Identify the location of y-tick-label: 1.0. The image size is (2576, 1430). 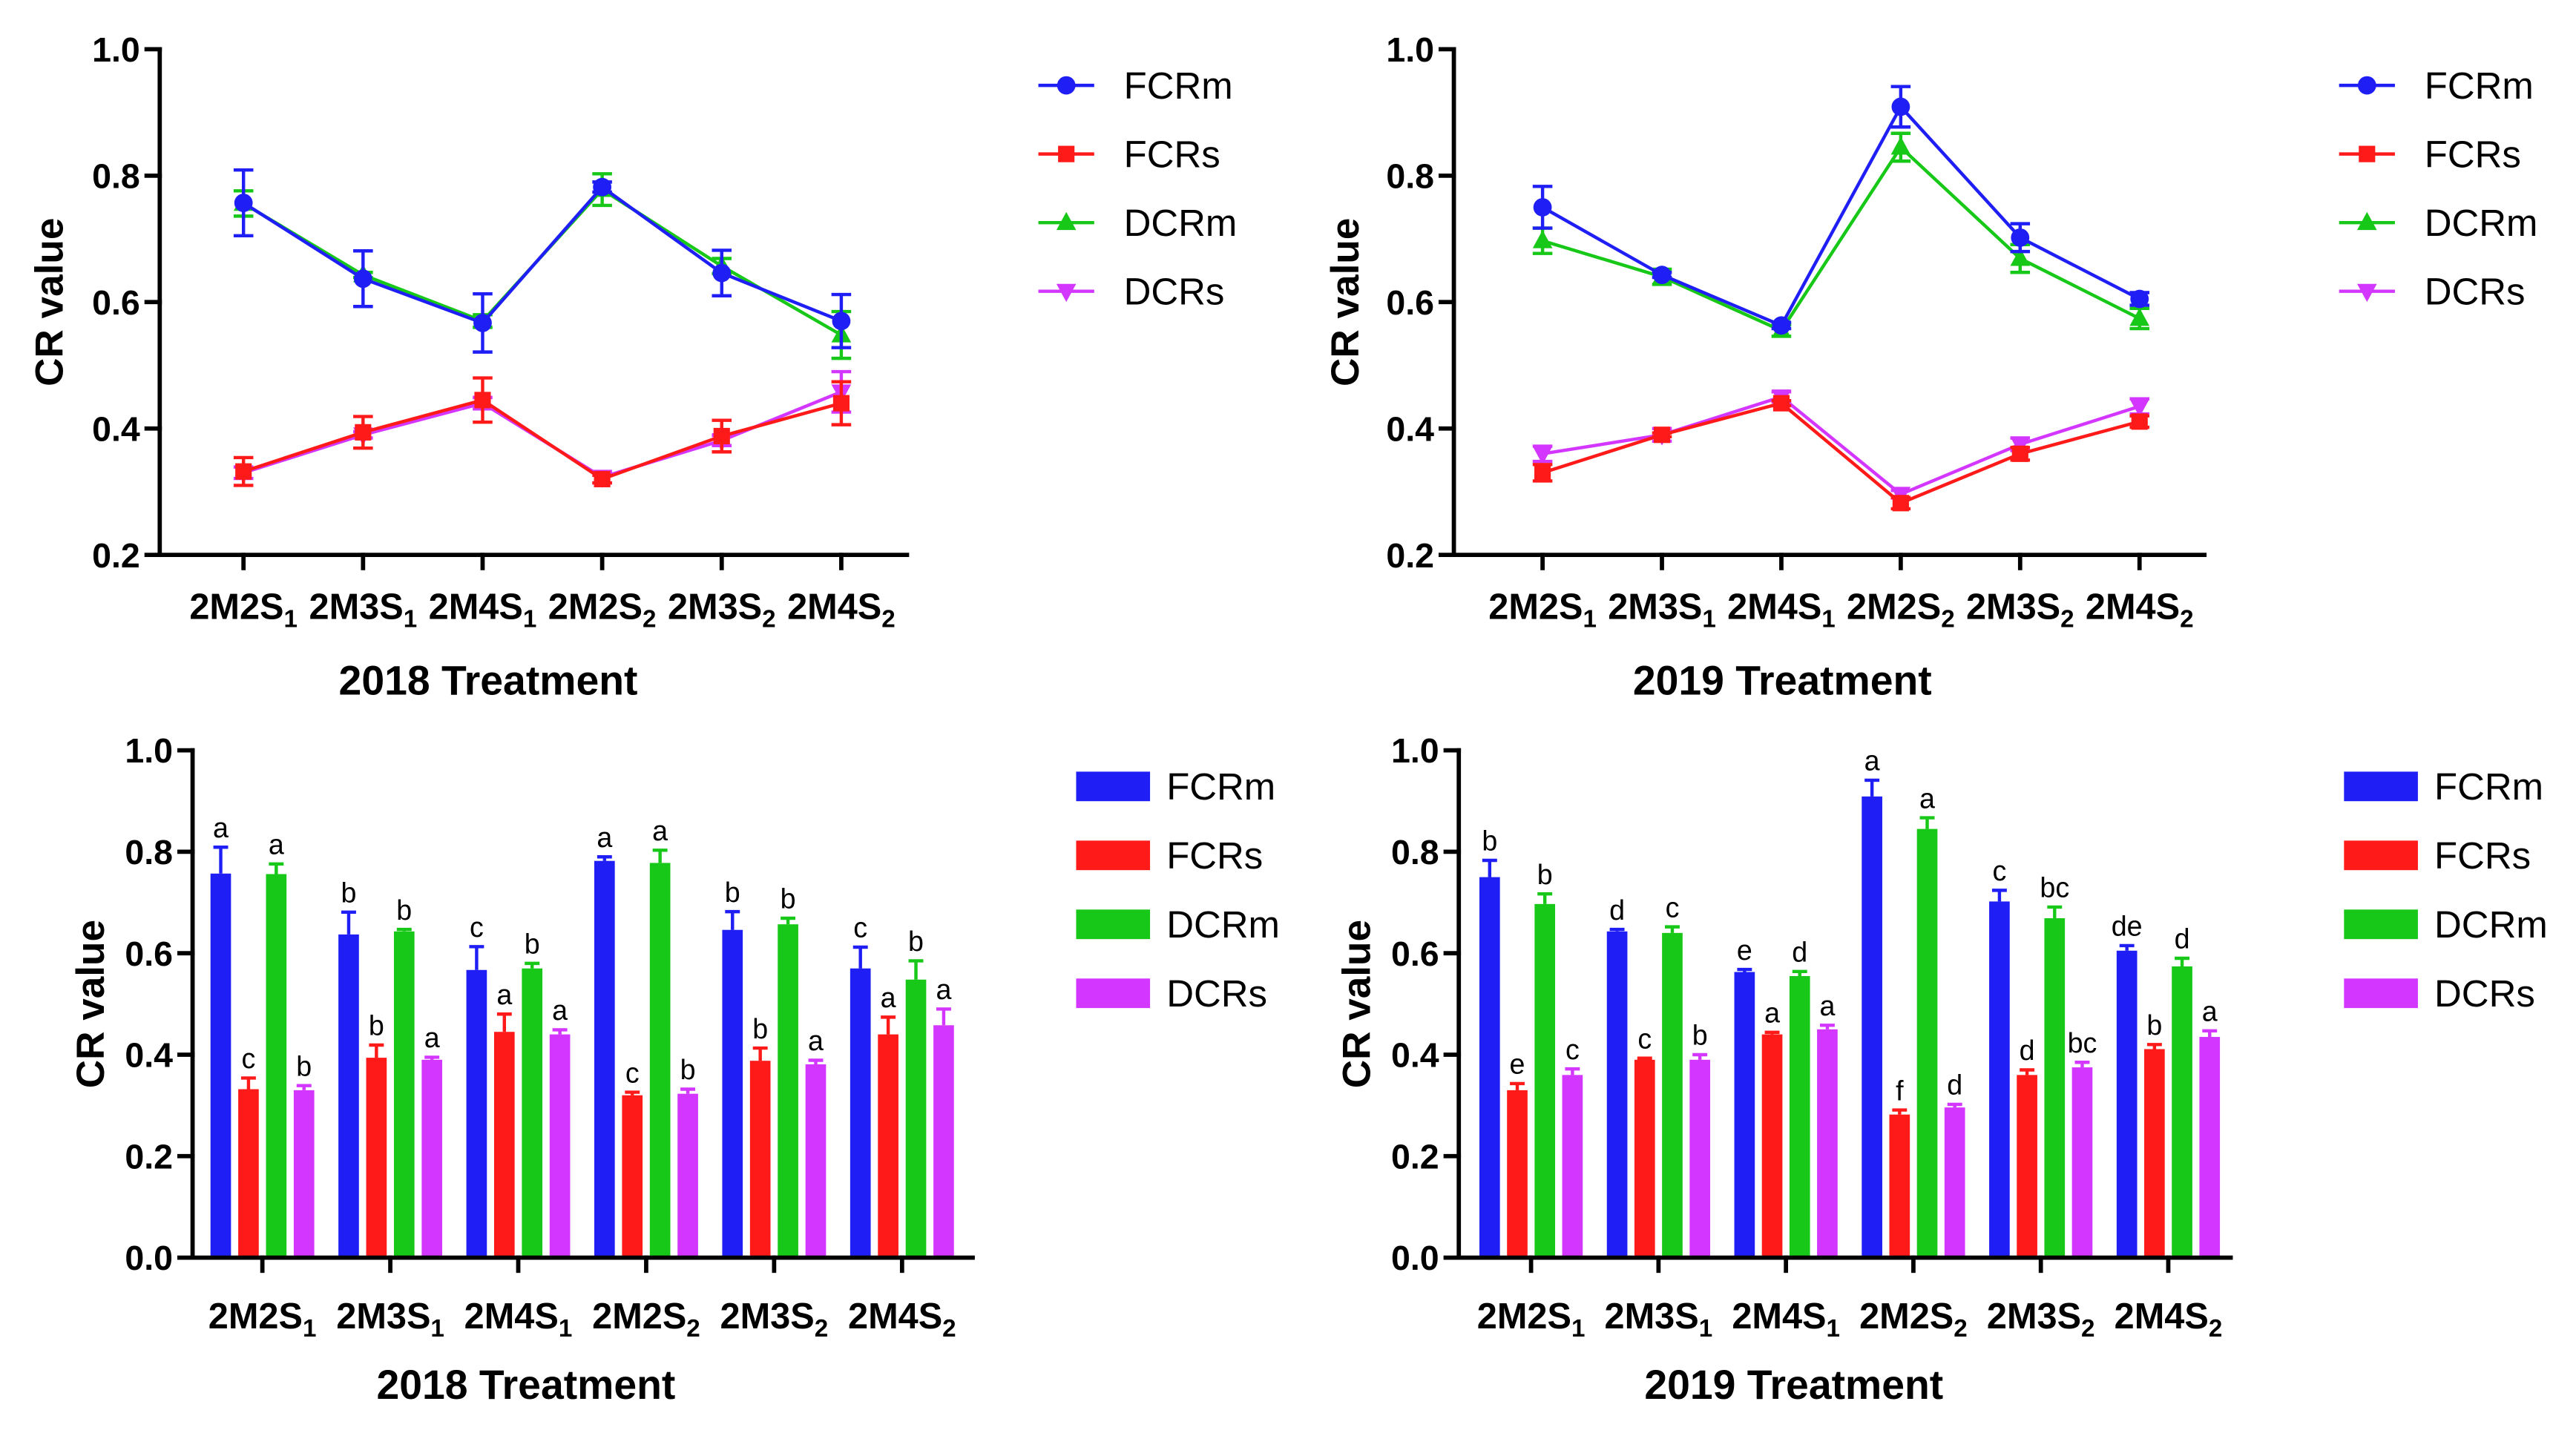
(1415, 750).